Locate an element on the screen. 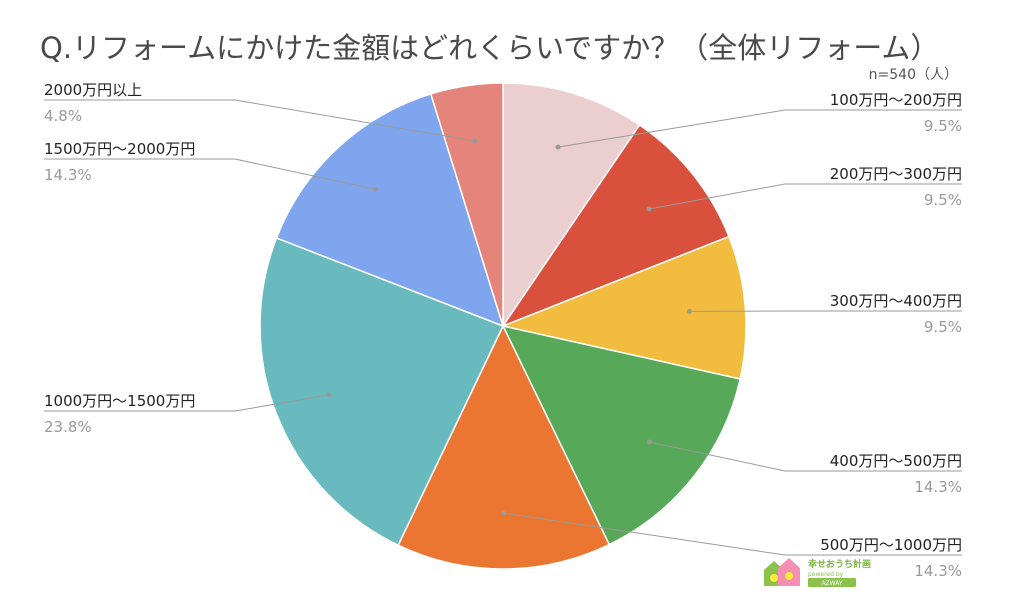 This screenshot has height=608, width=1024. slice-label: 1500万円～2000万円 is located at coordinates (119, 149).